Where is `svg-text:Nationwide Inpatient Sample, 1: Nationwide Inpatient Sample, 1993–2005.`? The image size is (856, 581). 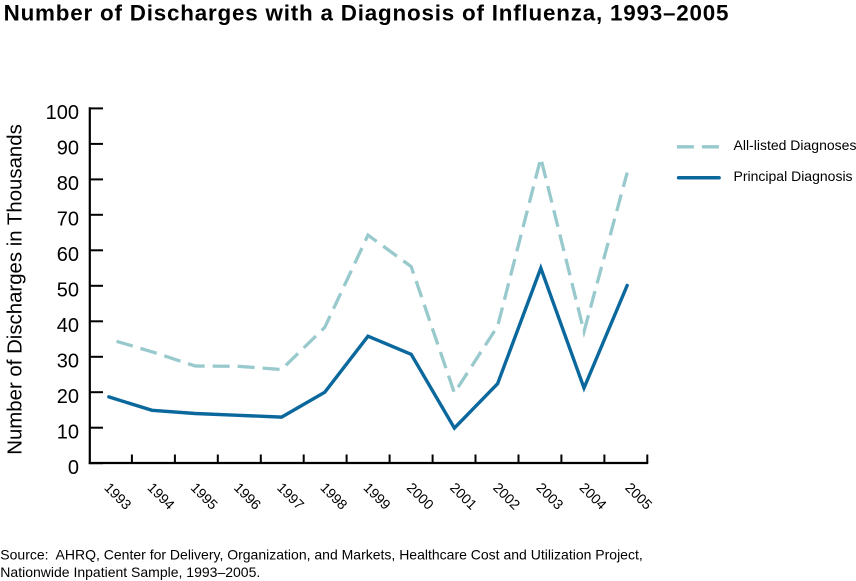 svg-text:Nationwide Inpatient Sample, 1: Nationwide Inpatient Sample, 1993–2005. is located at coordinates (130, 572).